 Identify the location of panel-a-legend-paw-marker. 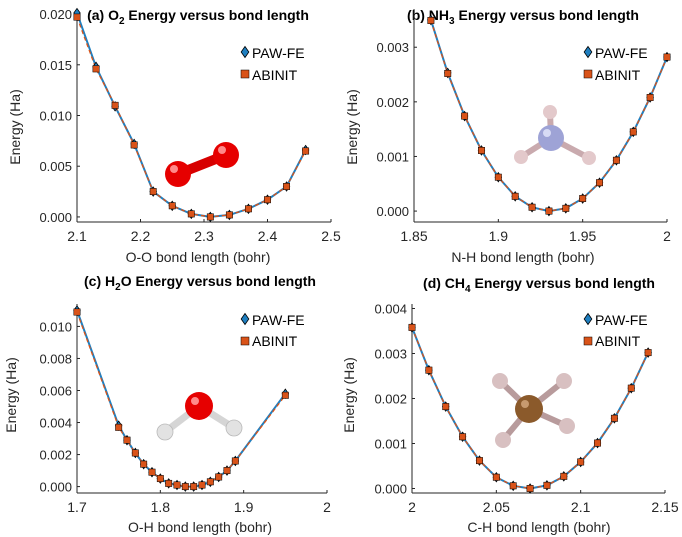
(245, 52).